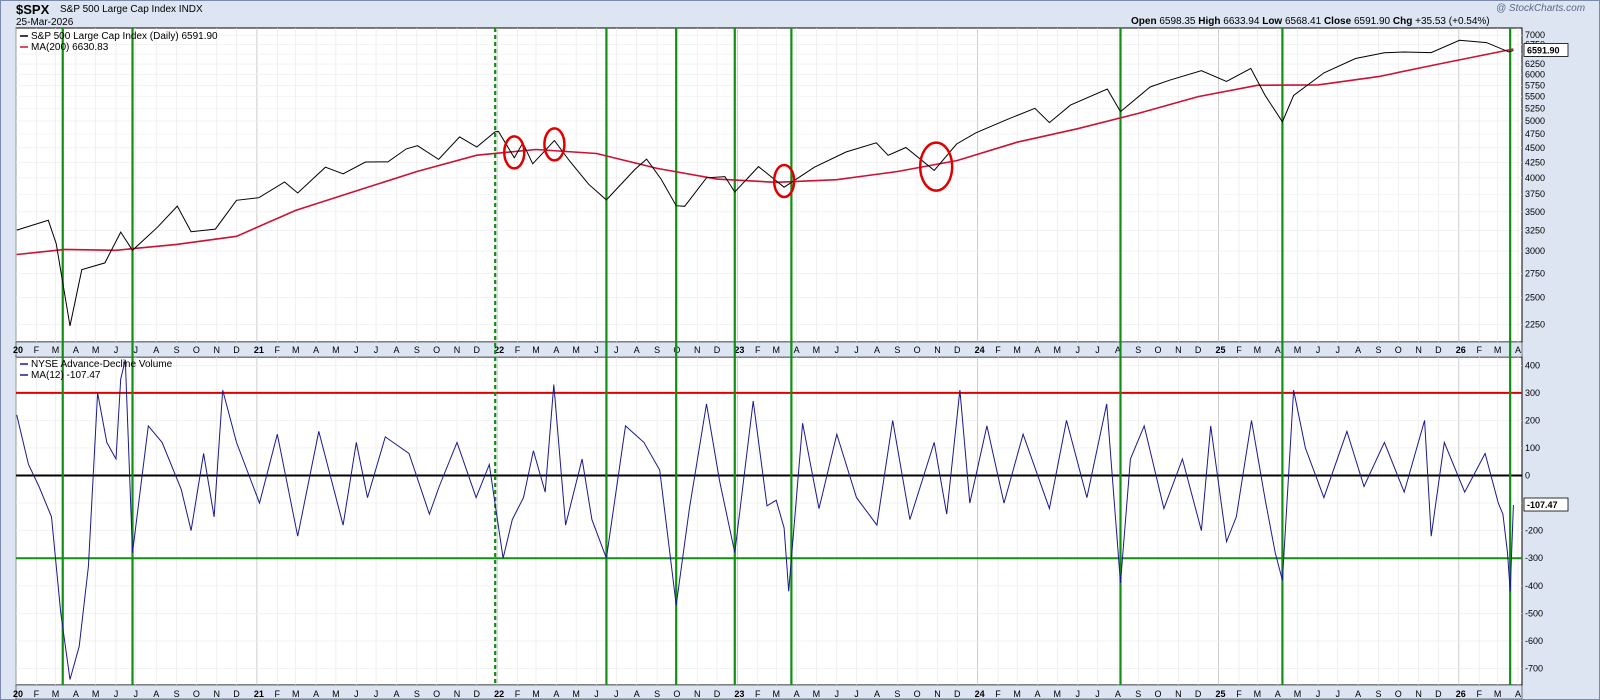  What do you see at coordinates (1144, 21) in the screenshot?
I see `open-label: Open` at bounding box center [1144, 21].